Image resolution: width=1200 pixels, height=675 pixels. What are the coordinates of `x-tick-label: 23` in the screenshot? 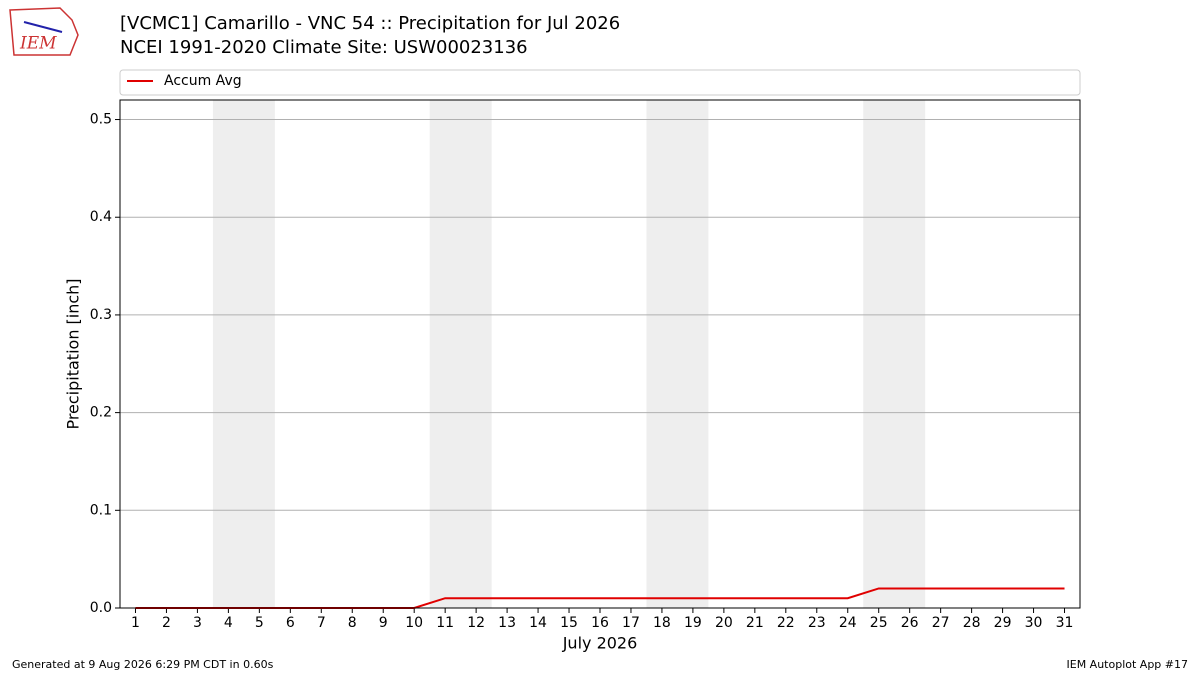 It's located at (817, 623).